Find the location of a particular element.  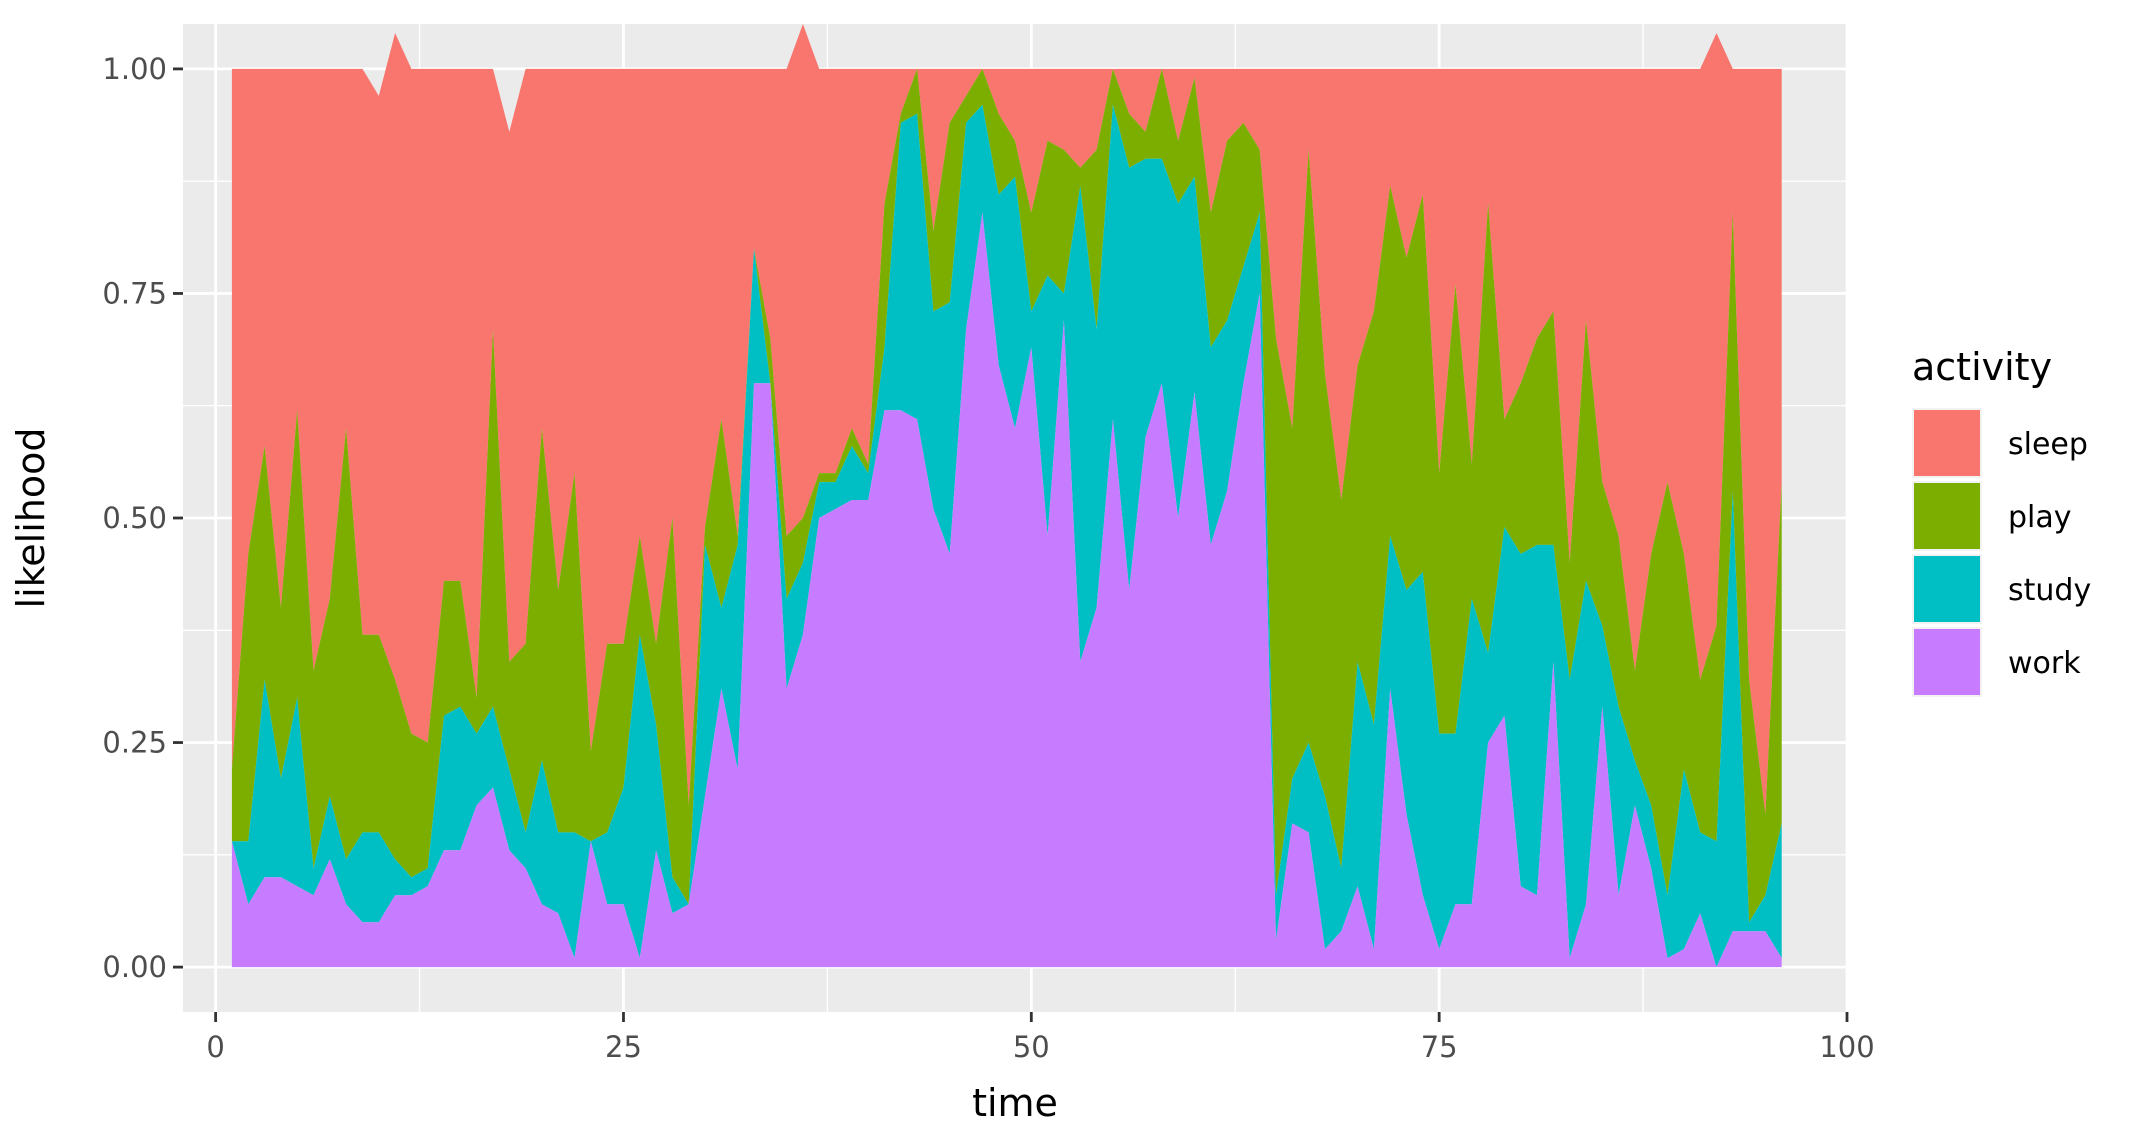

legend-label-study: study is located at coordinates (2049, 590).